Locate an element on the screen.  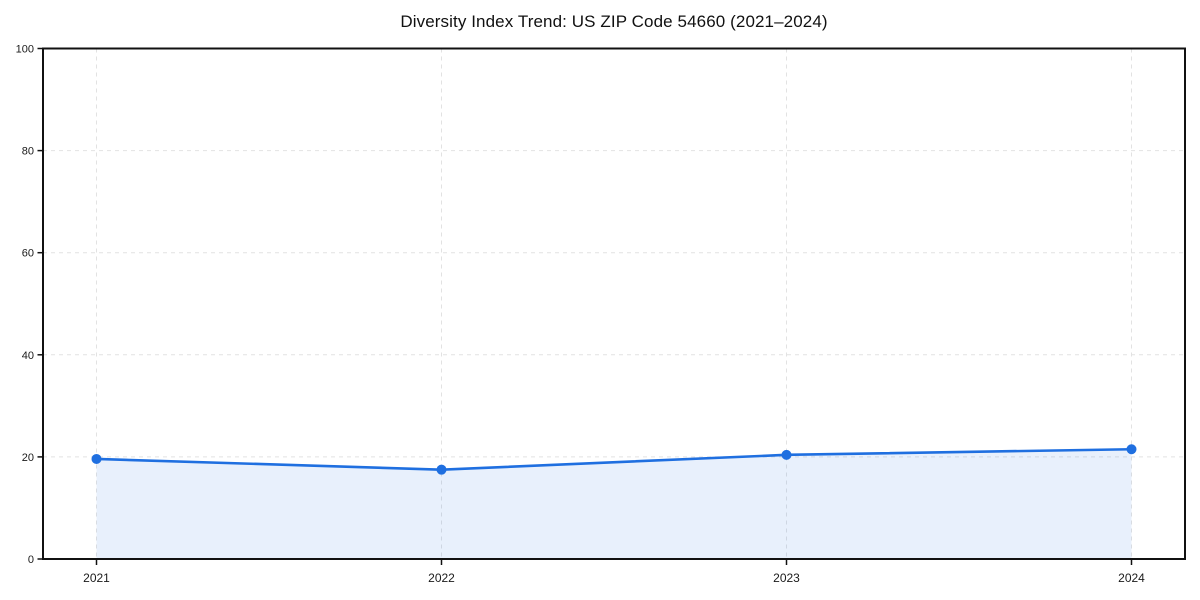
x-tick-label: 2021 is located at coordinates (96, 578).